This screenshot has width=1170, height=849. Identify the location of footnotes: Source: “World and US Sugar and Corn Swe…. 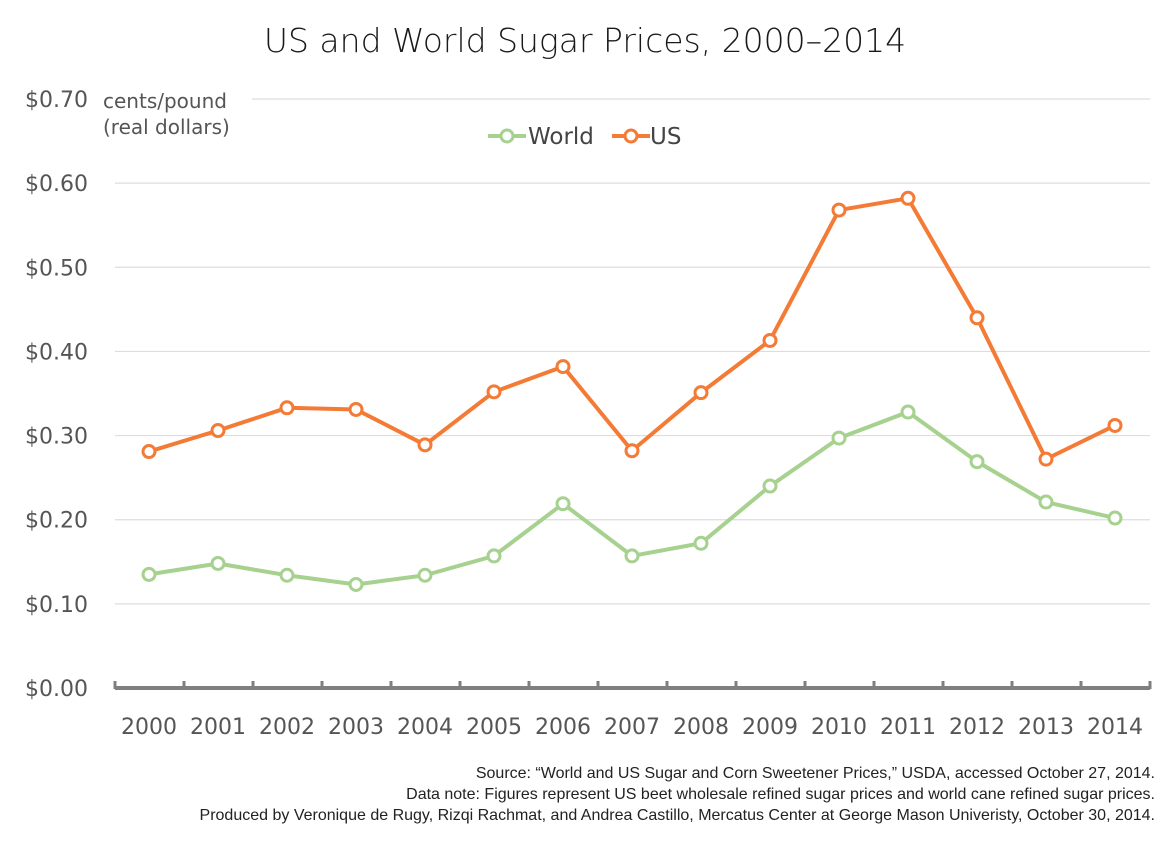
(677, 794).